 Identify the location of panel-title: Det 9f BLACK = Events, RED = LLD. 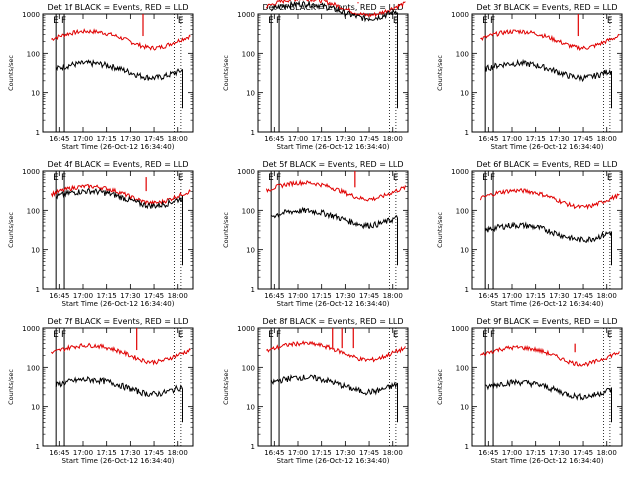
(546, 321).